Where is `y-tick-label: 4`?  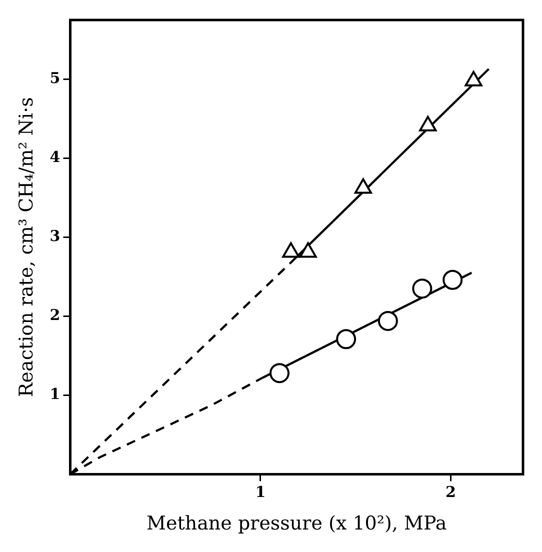 y-tick-label: 4 is located at coordinates (55, 157).